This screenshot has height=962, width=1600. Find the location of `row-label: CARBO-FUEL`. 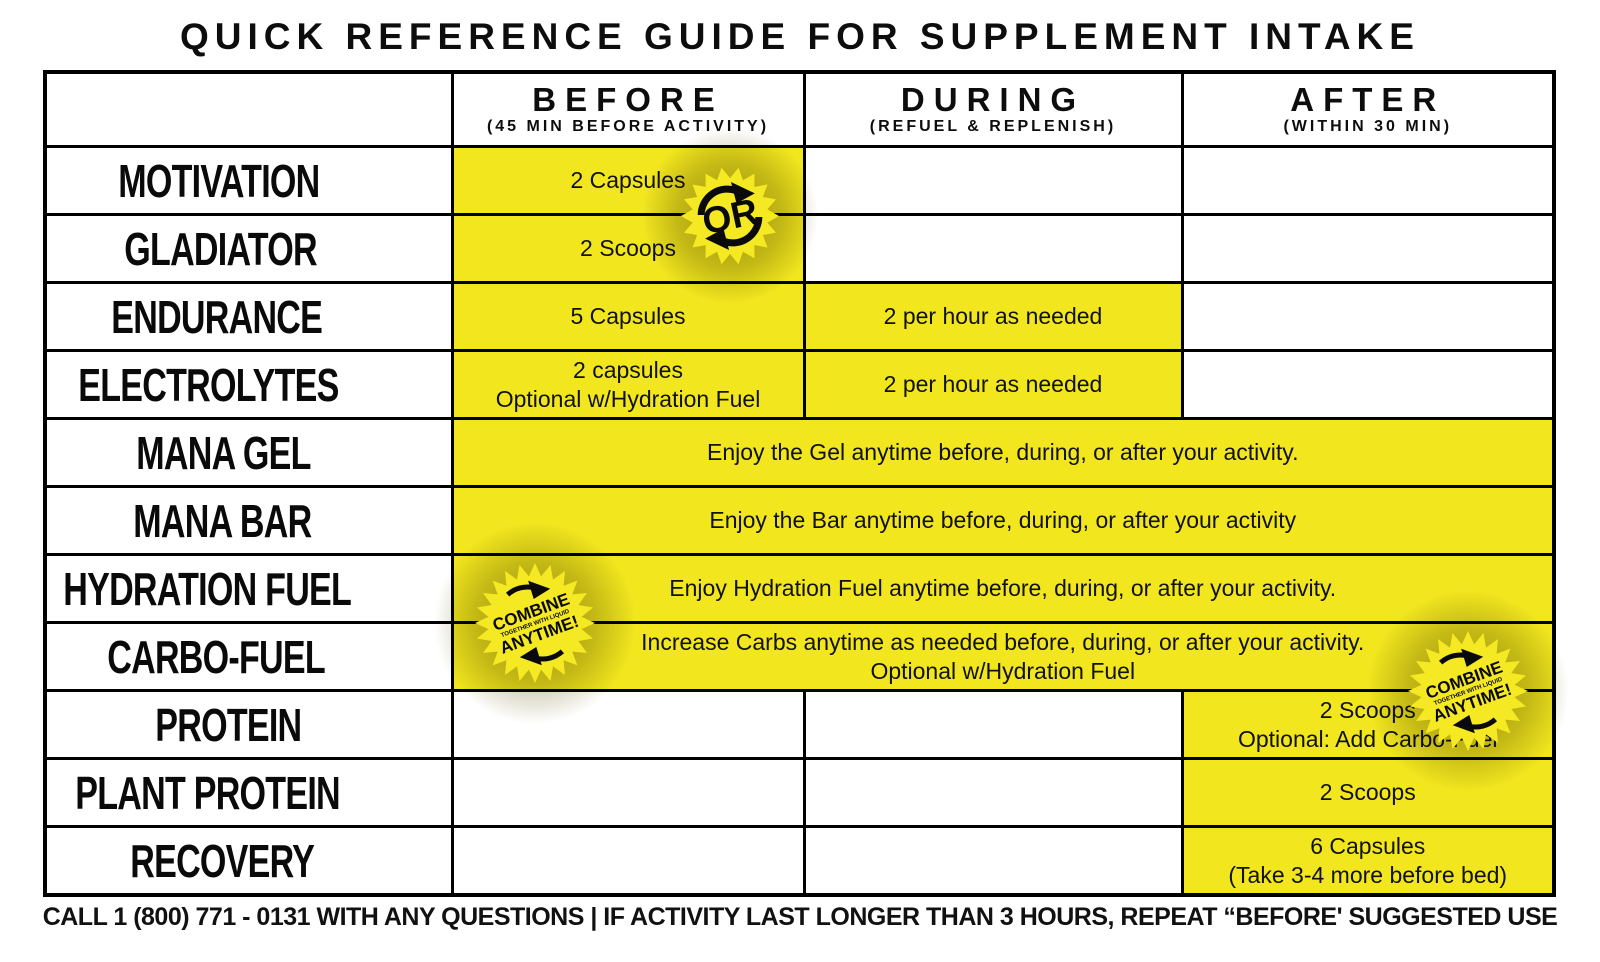

row-label: CARBO-FUEL is located at coordinates (215, 656).